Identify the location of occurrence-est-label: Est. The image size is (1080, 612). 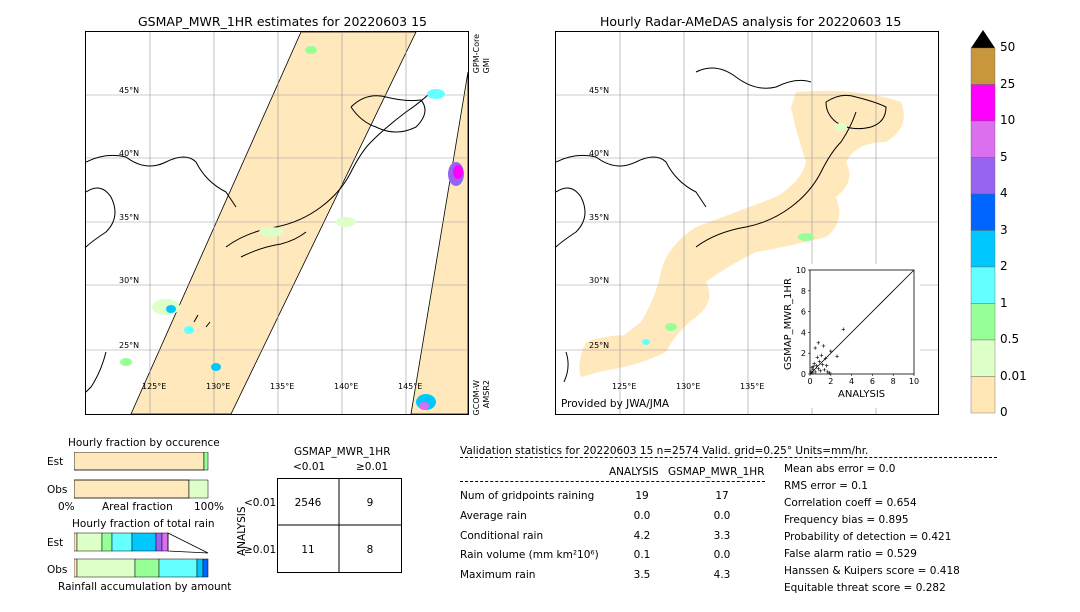
(55, 462).